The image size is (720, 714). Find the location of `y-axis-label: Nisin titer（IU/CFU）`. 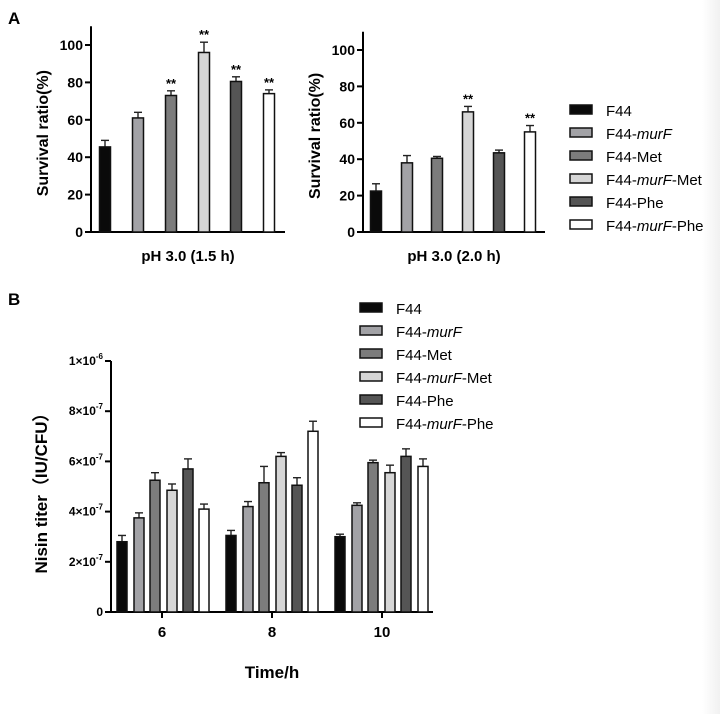

y-axis-label: Nisin titer（IU/CFU） is located at coordinates (41, 488).